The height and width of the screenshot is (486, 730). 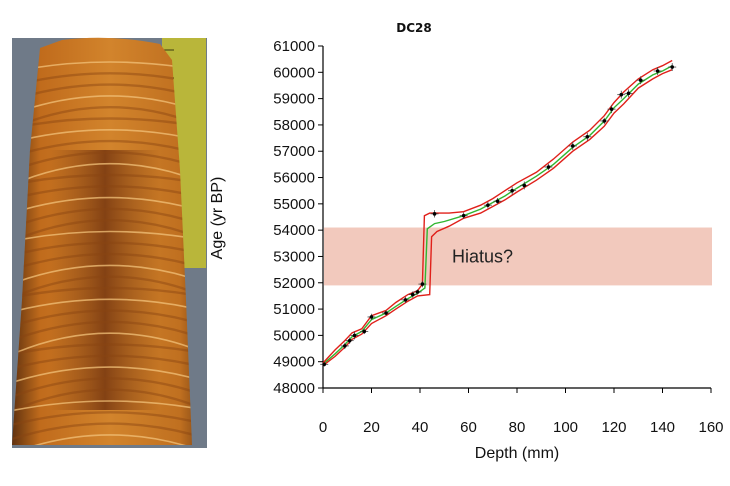 I want to click on hiatus-band, so click(x=518, y=256).